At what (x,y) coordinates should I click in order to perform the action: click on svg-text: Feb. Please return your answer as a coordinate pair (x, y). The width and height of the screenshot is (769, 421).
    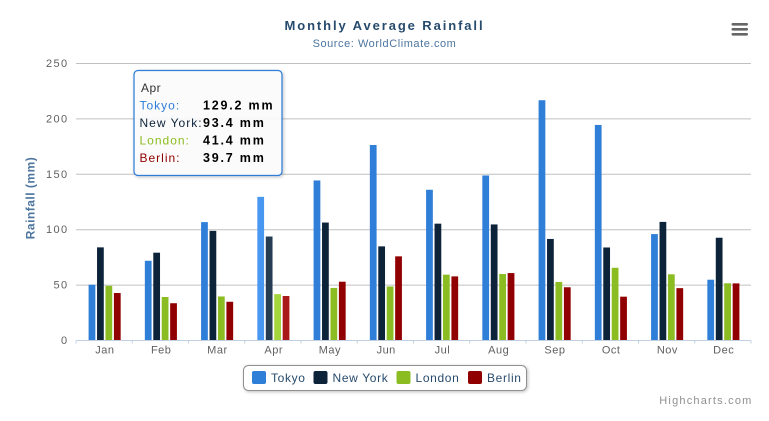
    Looking at the image, I should click on (161, 351).